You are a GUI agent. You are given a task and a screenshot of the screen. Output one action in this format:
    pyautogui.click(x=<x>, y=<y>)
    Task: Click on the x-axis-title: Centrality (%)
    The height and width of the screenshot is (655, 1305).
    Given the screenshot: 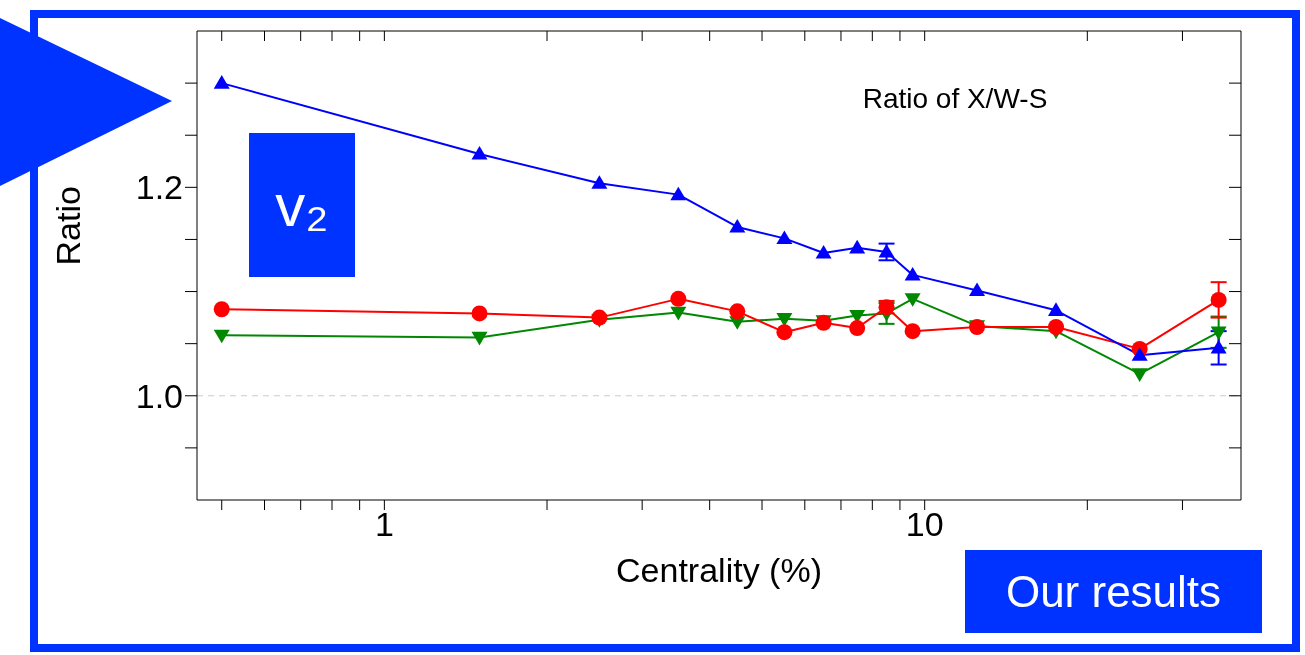 What is the action you would take?
    pyautogui.click(x=719, y=570)
    